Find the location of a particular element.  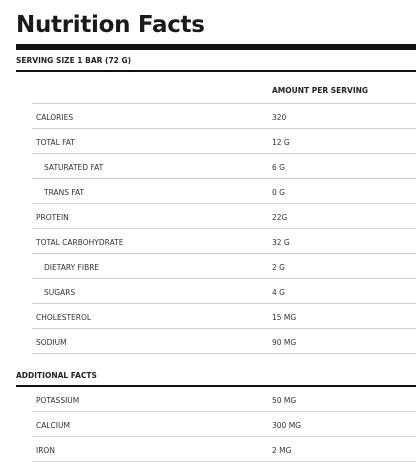

additional-facts-heading: ADDITIONAL FACTS is located at coordinates (56, 375).